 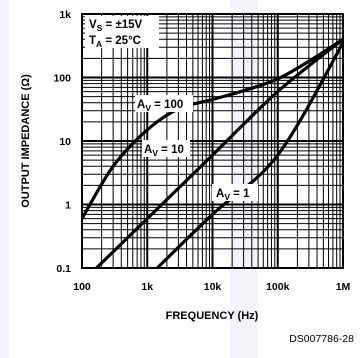 I want to click on ambient-temp-label: TA = 25°C, so click(x=115, y=42).